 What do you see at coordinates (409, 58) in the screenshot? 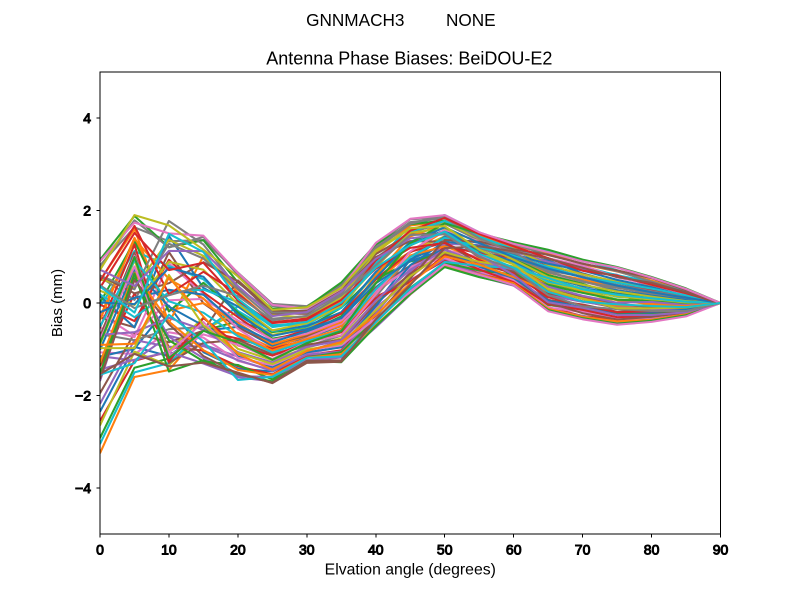
I see `svg-text:Antenna Phase Biases: BeiDOU-E: Antenna Phase Biases: BeiDOU-E2` at bounding box center [409, 58].